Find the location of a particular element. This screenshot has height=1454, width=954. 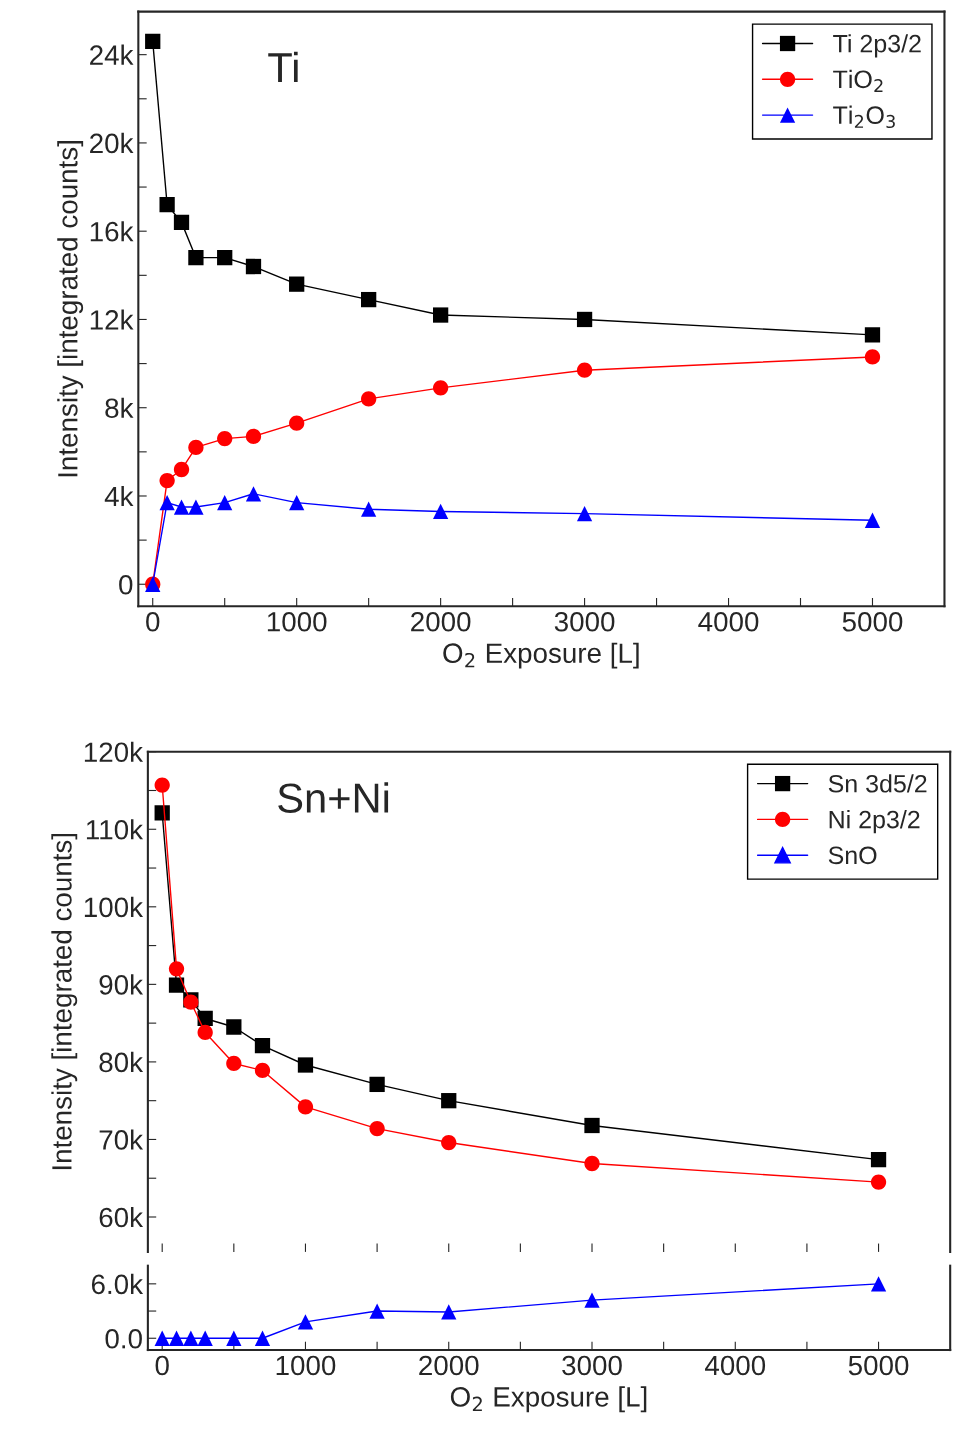

y-tick-label: 12k is located at coordinates (112, 319).